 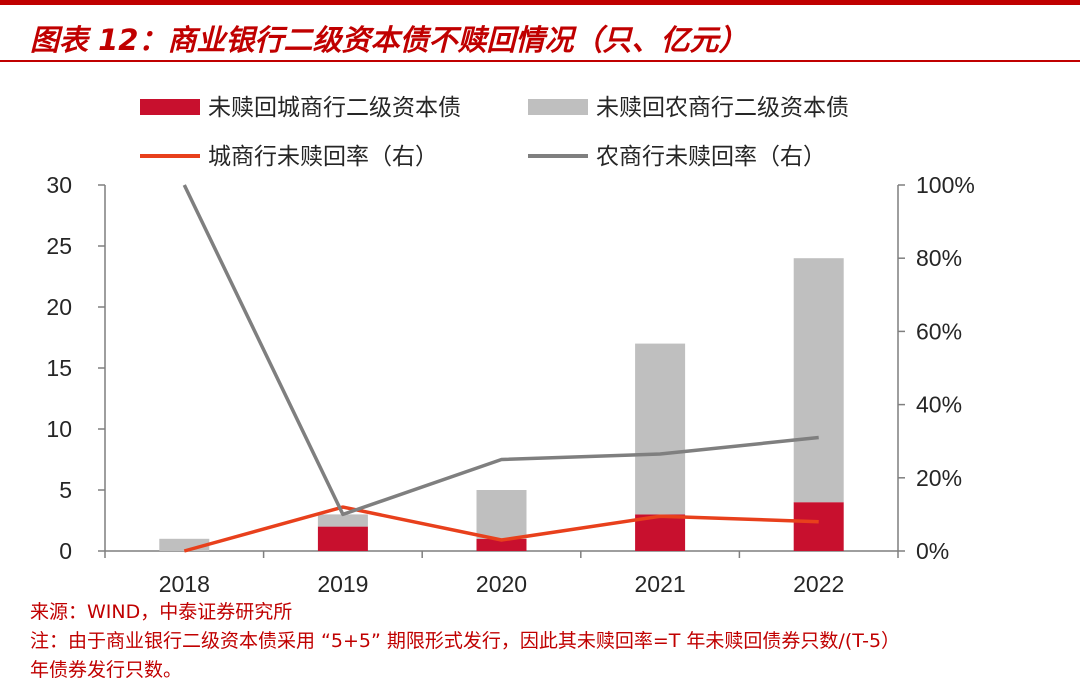 I want to click on right-axis-tick-label: 40%, so click(x=939, y=405).